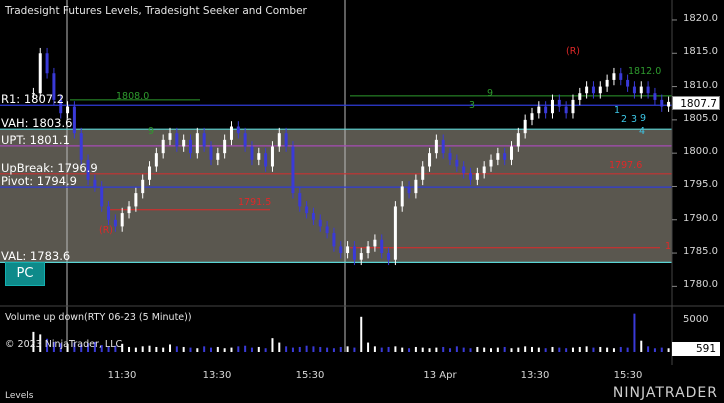  I want to click on seeker-count-top: 9, so click(490, 93).